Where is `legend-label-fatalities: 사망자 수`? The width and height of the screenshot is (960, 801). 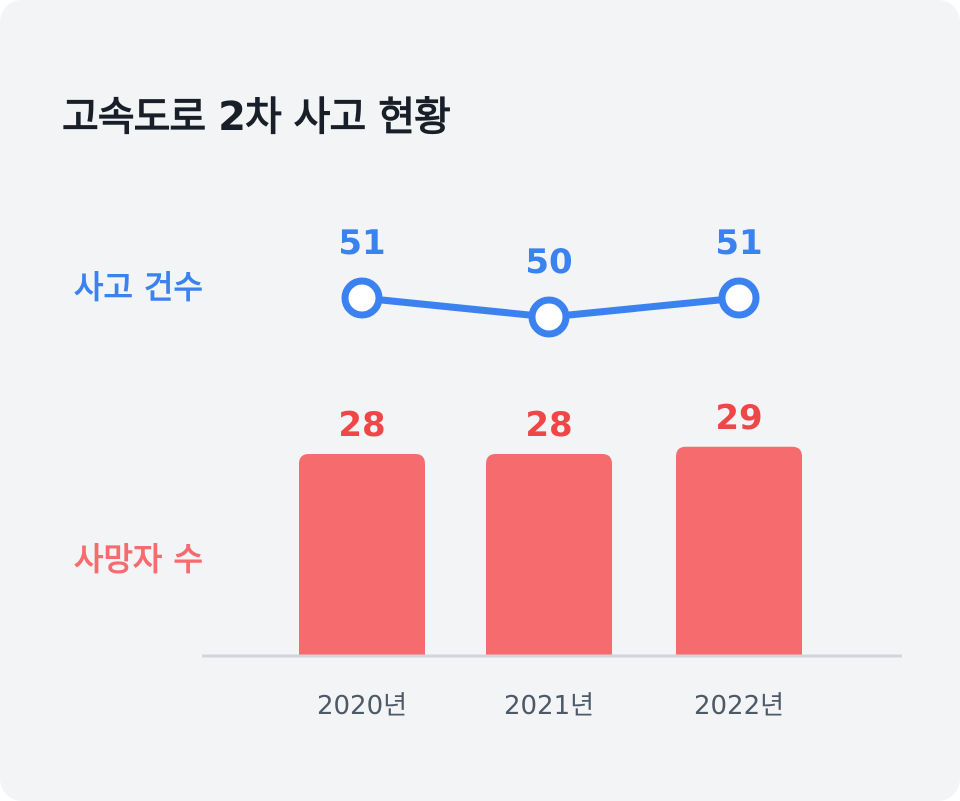 legend-label-fatalities: 사망자 수 is located at coordinates (138, 559).